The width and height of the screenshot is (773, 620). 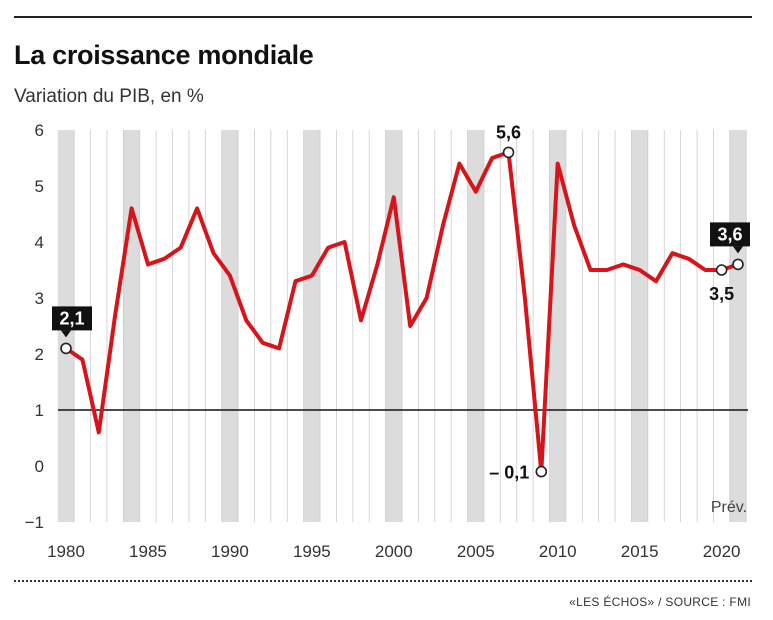 I want to click on shaded-band-2005, so click(x=475, y=326).